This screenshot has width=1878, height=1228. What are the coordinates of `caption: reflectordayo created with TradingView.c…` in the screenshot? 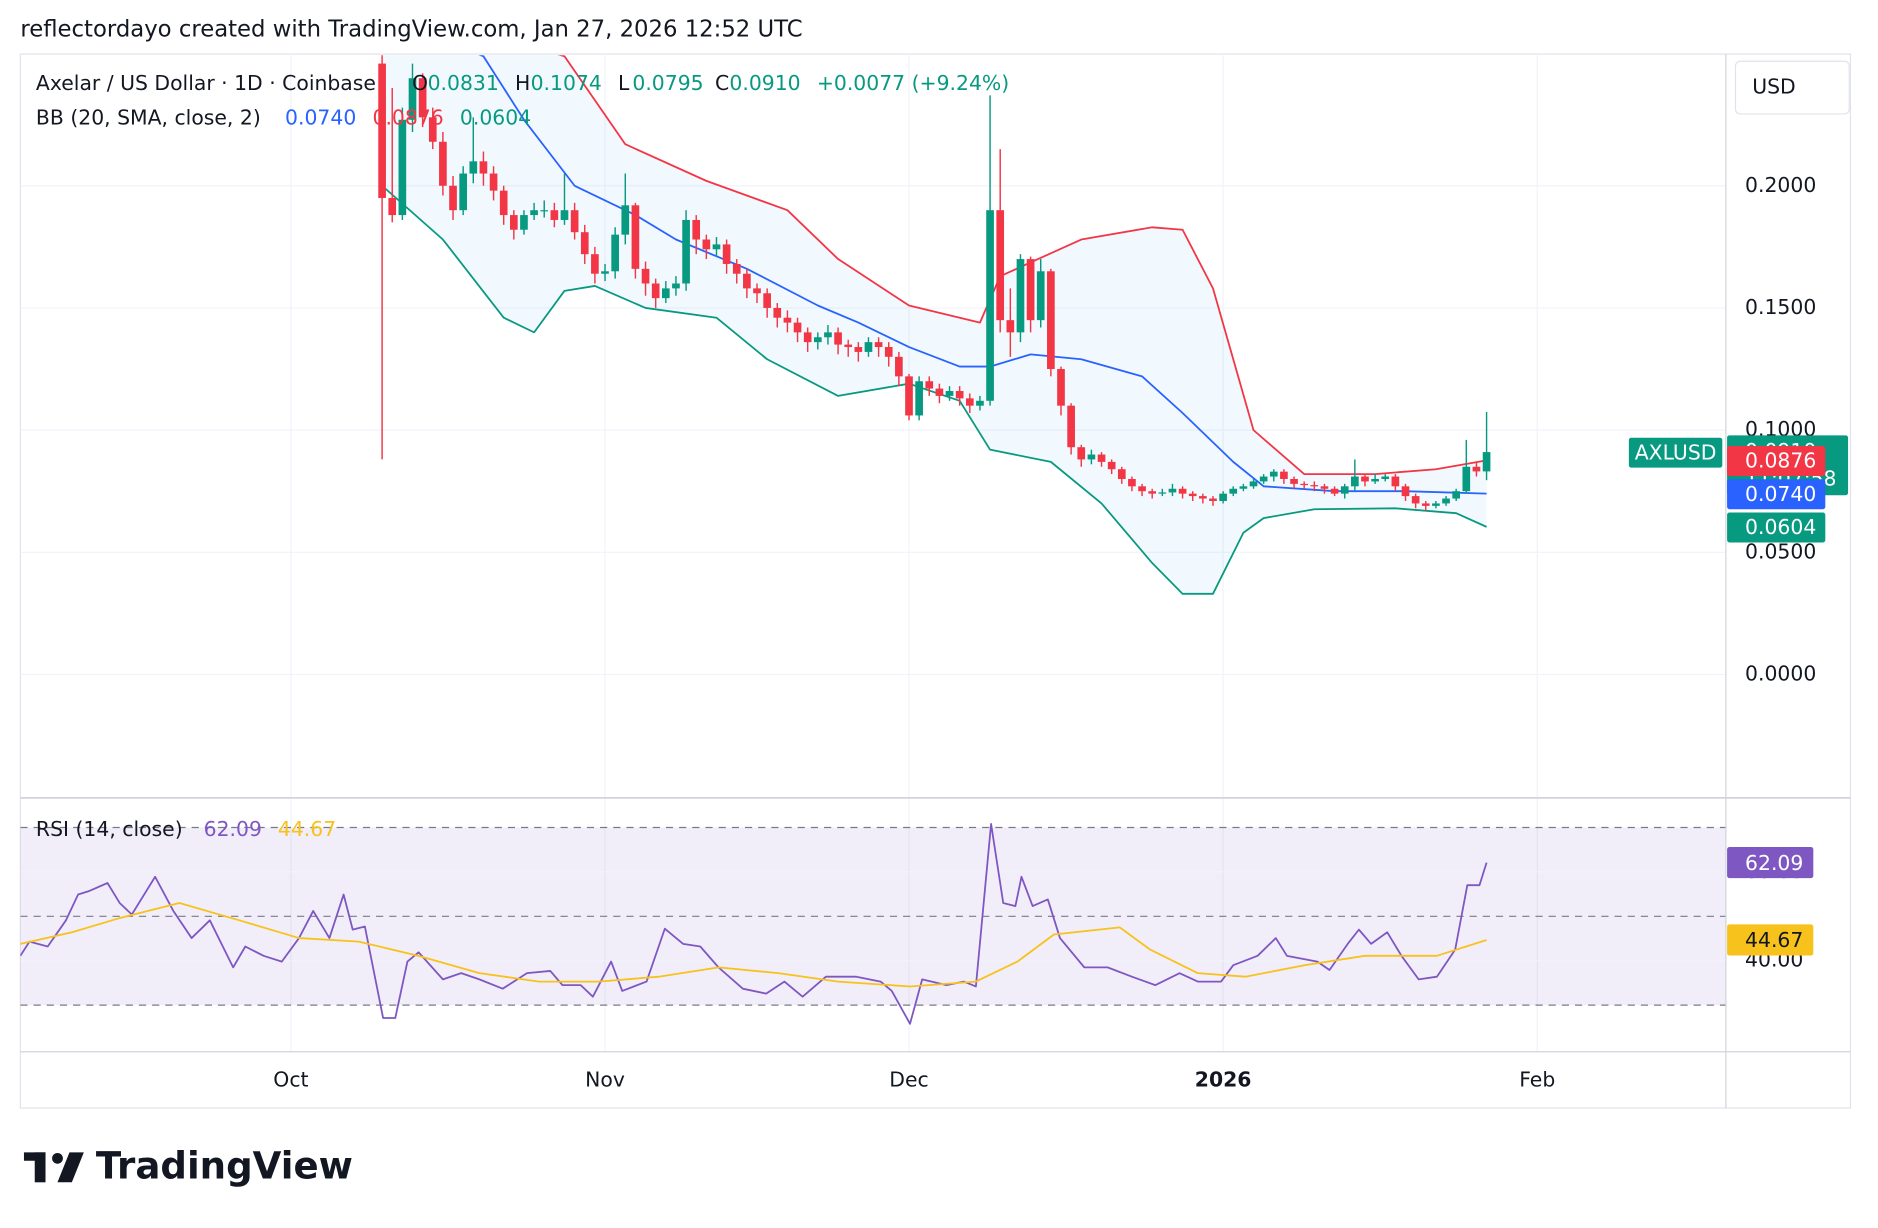 It's located at (411, 30).